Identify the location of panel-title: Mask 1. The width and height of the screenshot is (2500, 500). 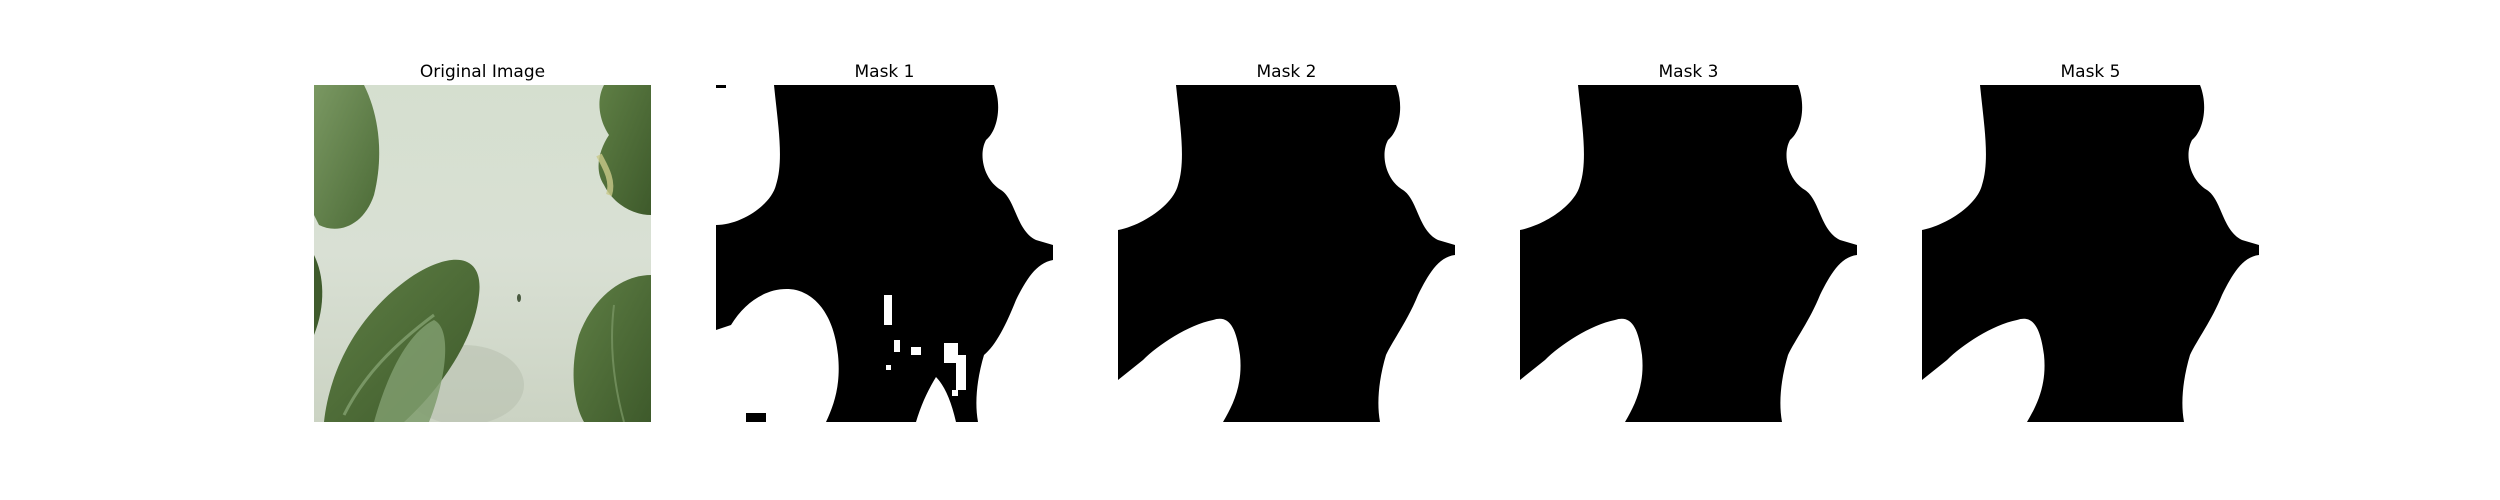
(884, 72).